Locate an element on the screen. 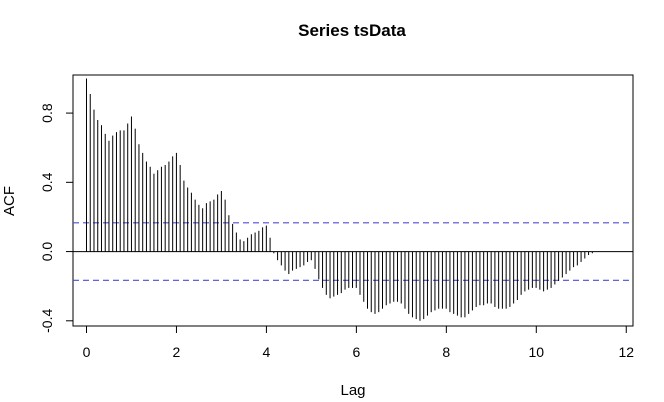 The width and height of the screenshot is (664, 402). x-tick-label: 0 is located at coordinates (87, 352).